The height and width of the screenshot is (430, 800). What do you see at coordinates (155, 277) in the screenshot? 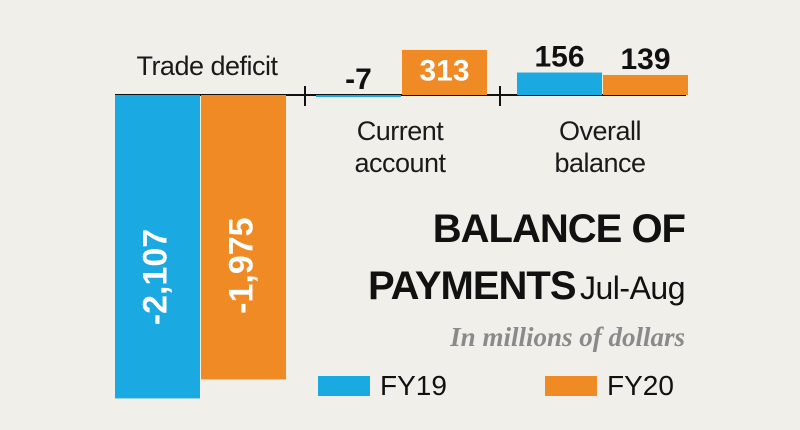
I see `data-label: -2,107` at bounding box center [155, 277].